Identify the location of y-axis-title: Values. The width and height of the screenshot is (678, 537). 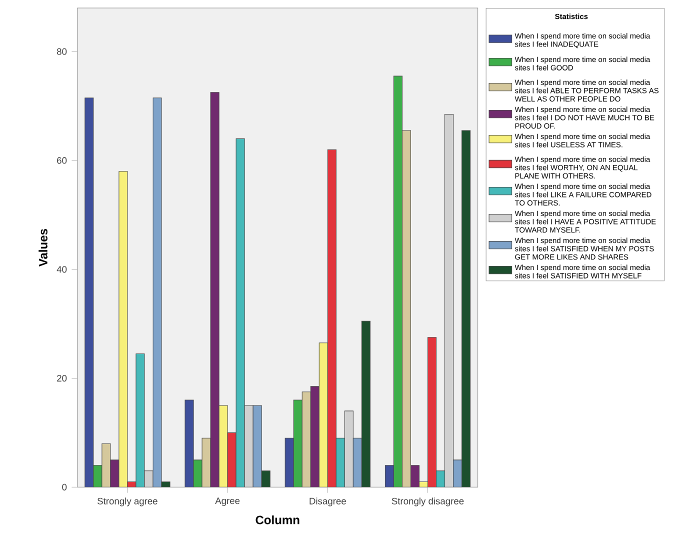
(43, 248).